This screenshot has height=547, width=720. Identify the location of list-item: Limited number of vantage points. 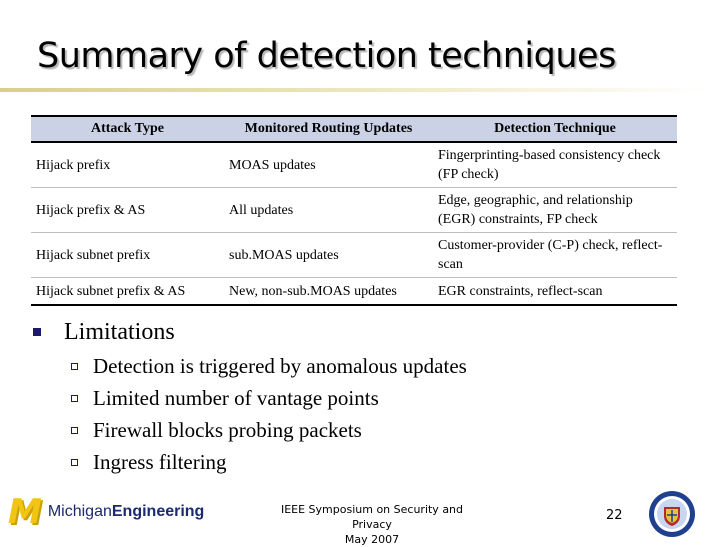
(269, 398).